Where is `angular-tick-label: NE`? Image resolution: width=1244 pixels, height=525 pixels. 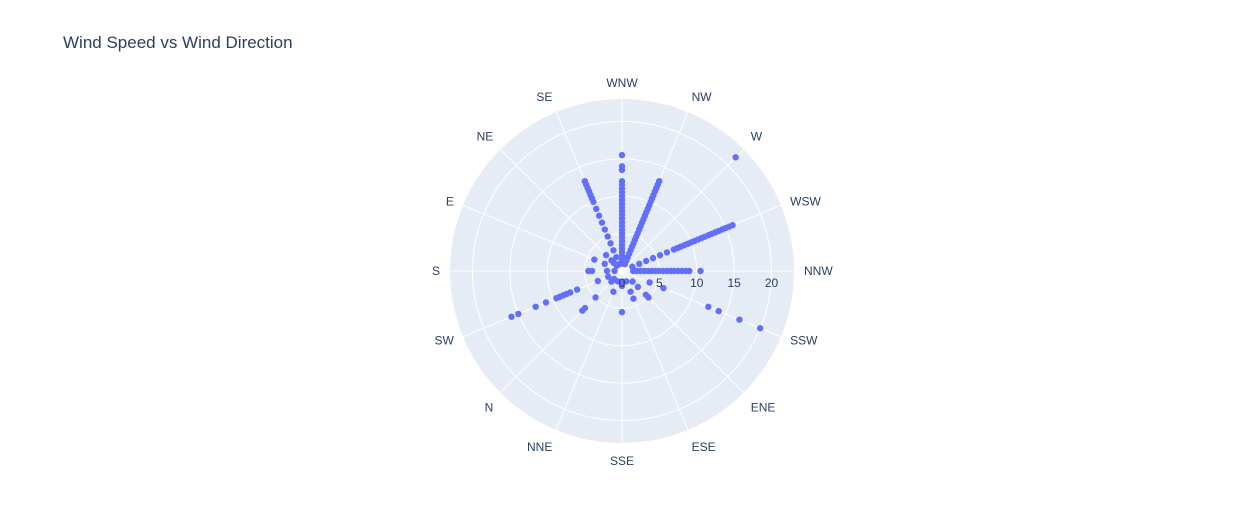 angular-tick-label: NE is located at coordinates (485, 136).